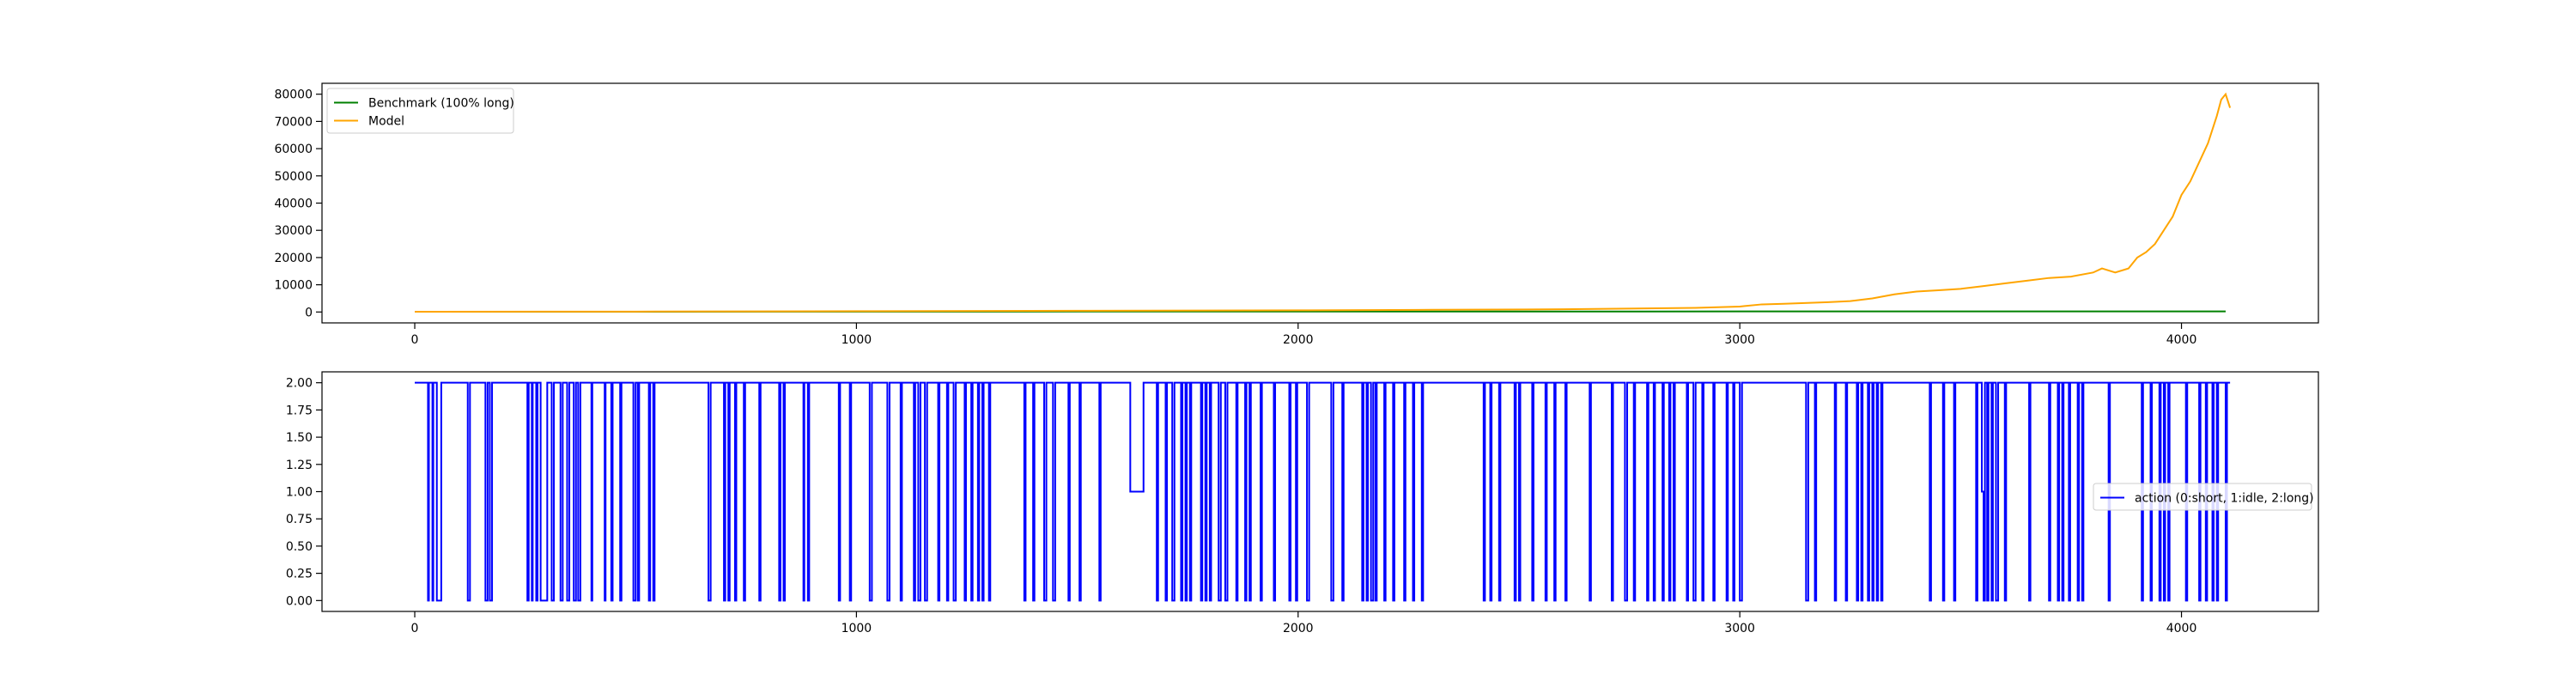 This screenshot has width=2576, height=687. Describe the element at coordinates (2224, 499) in the screenshot. I see `legend-label: action (0:short, 1:idle, 2:long)` at that location.